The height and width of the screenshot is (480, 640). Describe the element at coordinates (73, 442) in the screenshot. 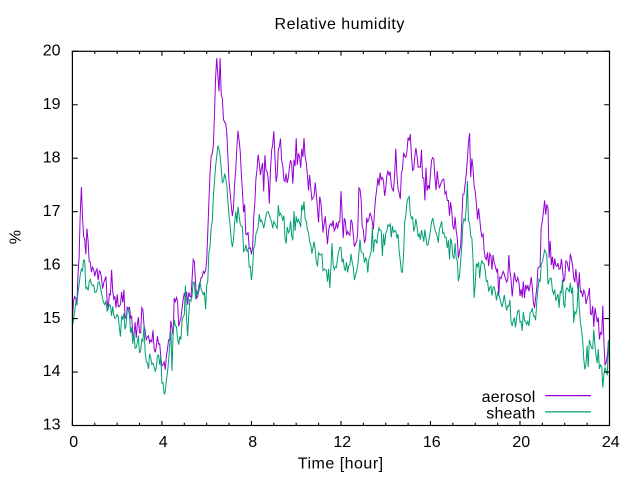

I see `svg-text: 0` at that location.